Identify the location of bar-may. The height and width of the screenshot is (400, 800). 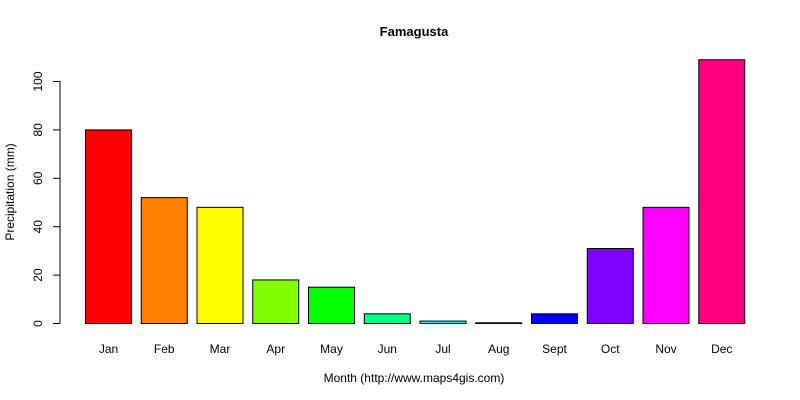
(331, 305).